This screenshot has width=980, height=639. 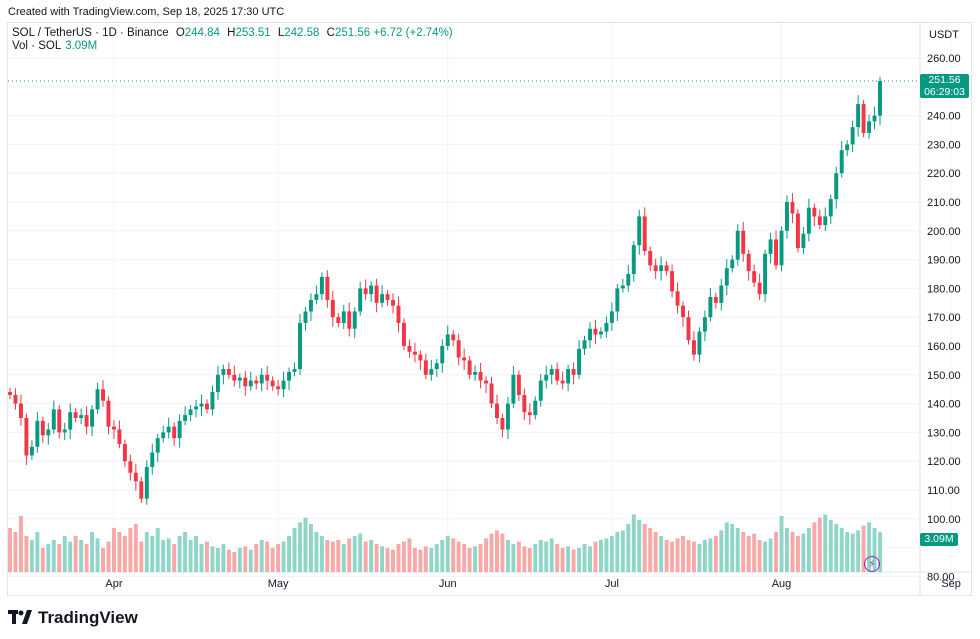 I want to click on lightning-icon: ⚡, so click(x=872, y=564).